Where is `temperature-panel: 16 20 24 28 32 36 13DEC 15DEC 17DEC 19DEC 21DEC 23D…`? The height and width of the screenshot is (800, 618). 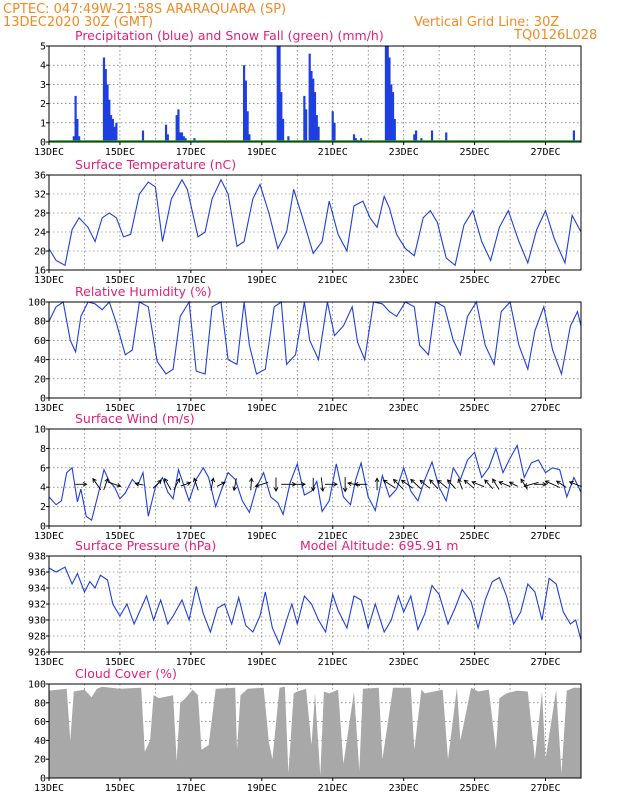
temperature-panel: 16 20 24 28 32 36 13DEC 15DEC 17DEC 19DEC 21DEC 23D… is located at coordinates (308, 221).